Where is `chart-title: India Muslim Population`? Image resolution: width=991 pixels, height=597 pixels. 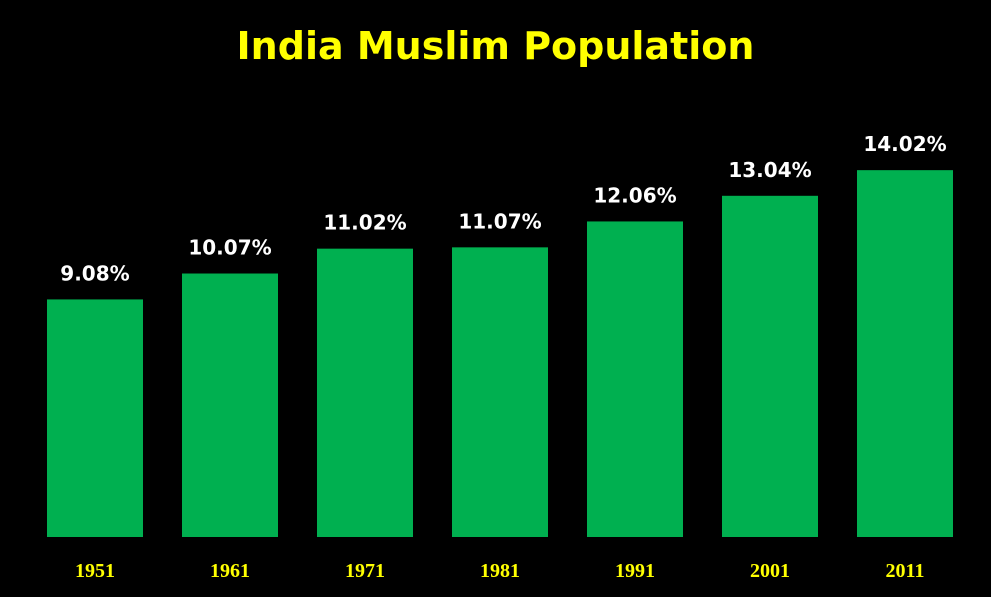 chart-title: India Muslim Population is located at coordinates (495, 46).